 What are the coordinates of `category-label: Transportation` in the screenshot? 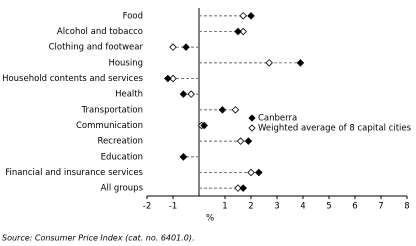 It's located at (112, 110).